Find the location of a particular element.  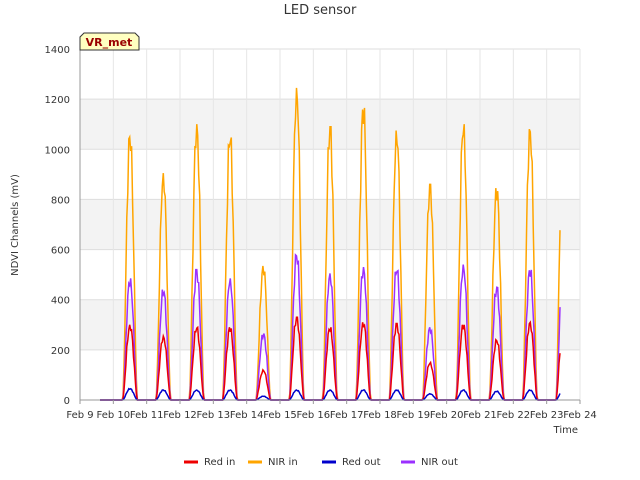

legend-label: NIR out is located at coordinates (439, 462).